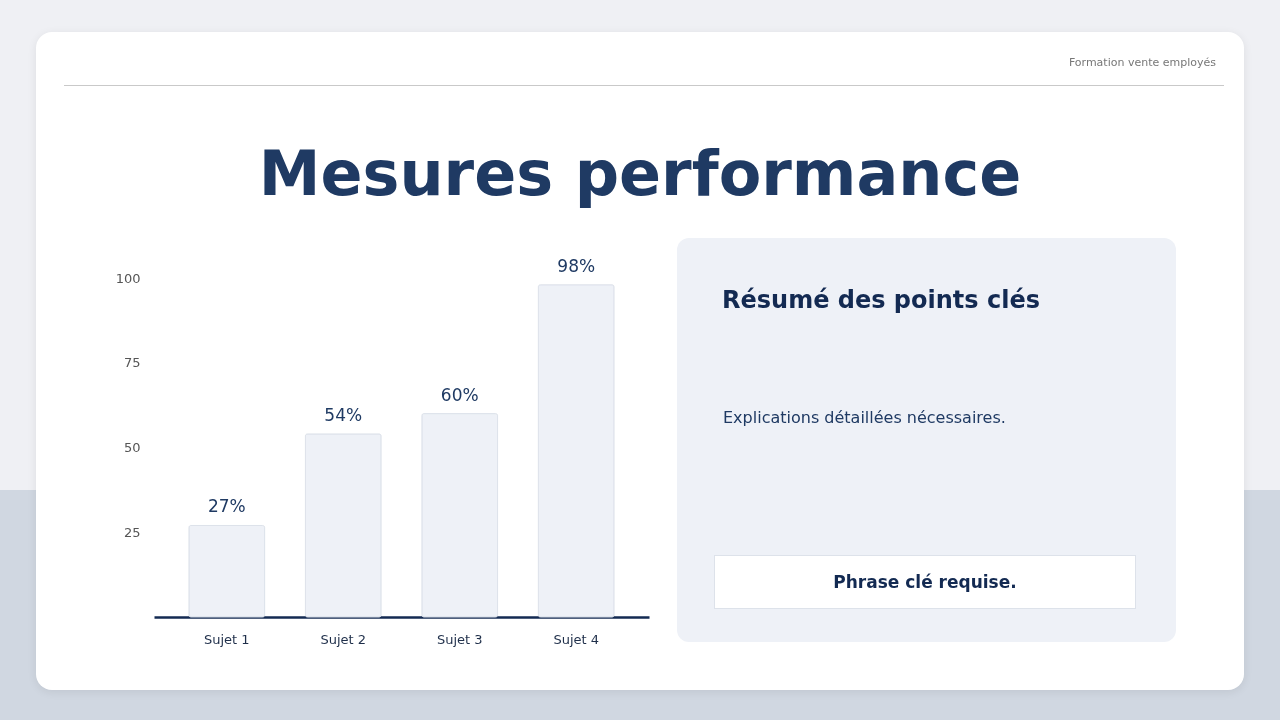 The width and height of the screenshot is (1280, 720). Describe the element at coordinates (128, 278) in the screenshot. I see `y-tick-label: 100` at that location.